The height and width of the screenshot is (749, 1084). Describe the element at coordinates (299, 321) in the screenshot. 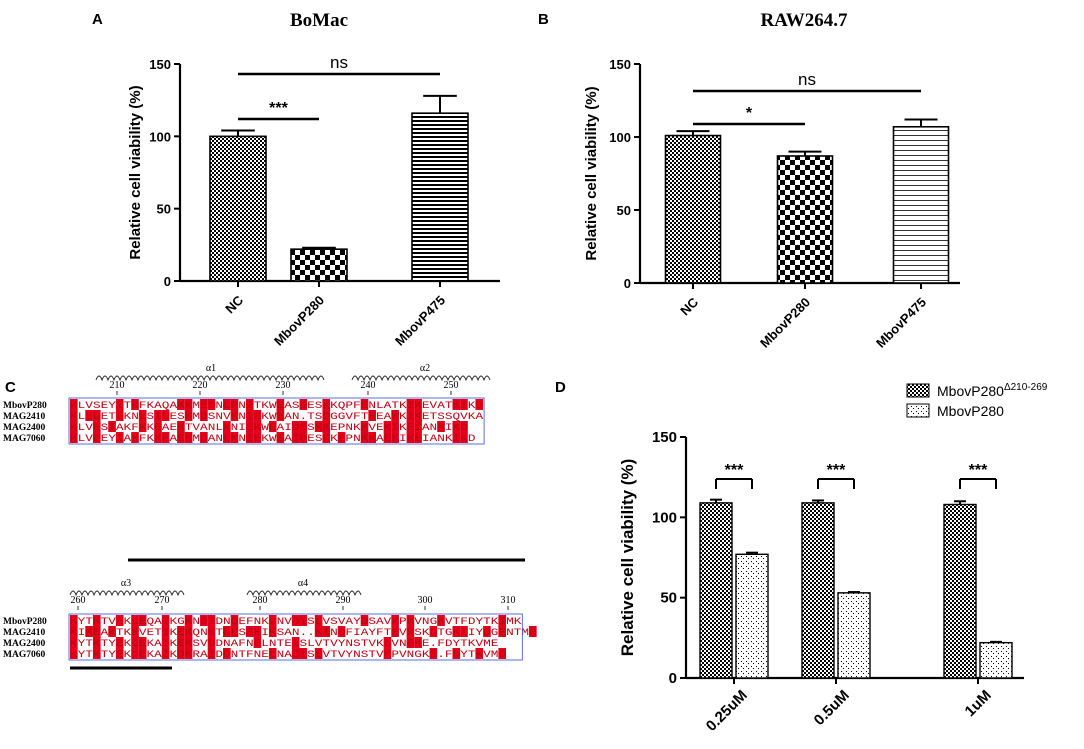

I see `x-tick-label: MbovP280` at that location.